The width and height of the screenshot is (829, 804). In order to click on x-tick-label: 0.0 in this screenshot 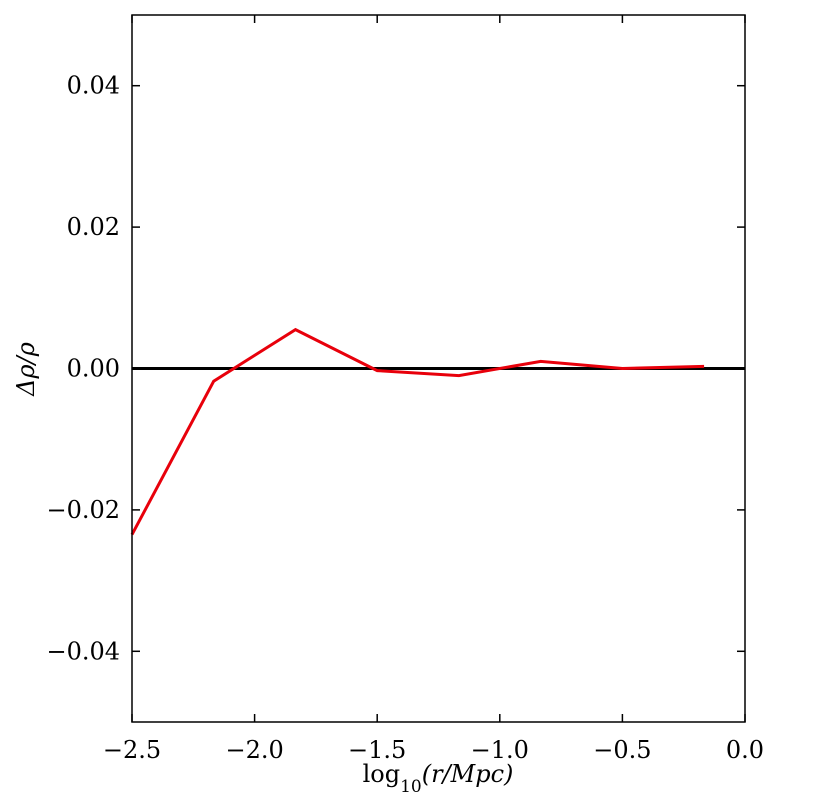, I will do `click(745, 750)`.